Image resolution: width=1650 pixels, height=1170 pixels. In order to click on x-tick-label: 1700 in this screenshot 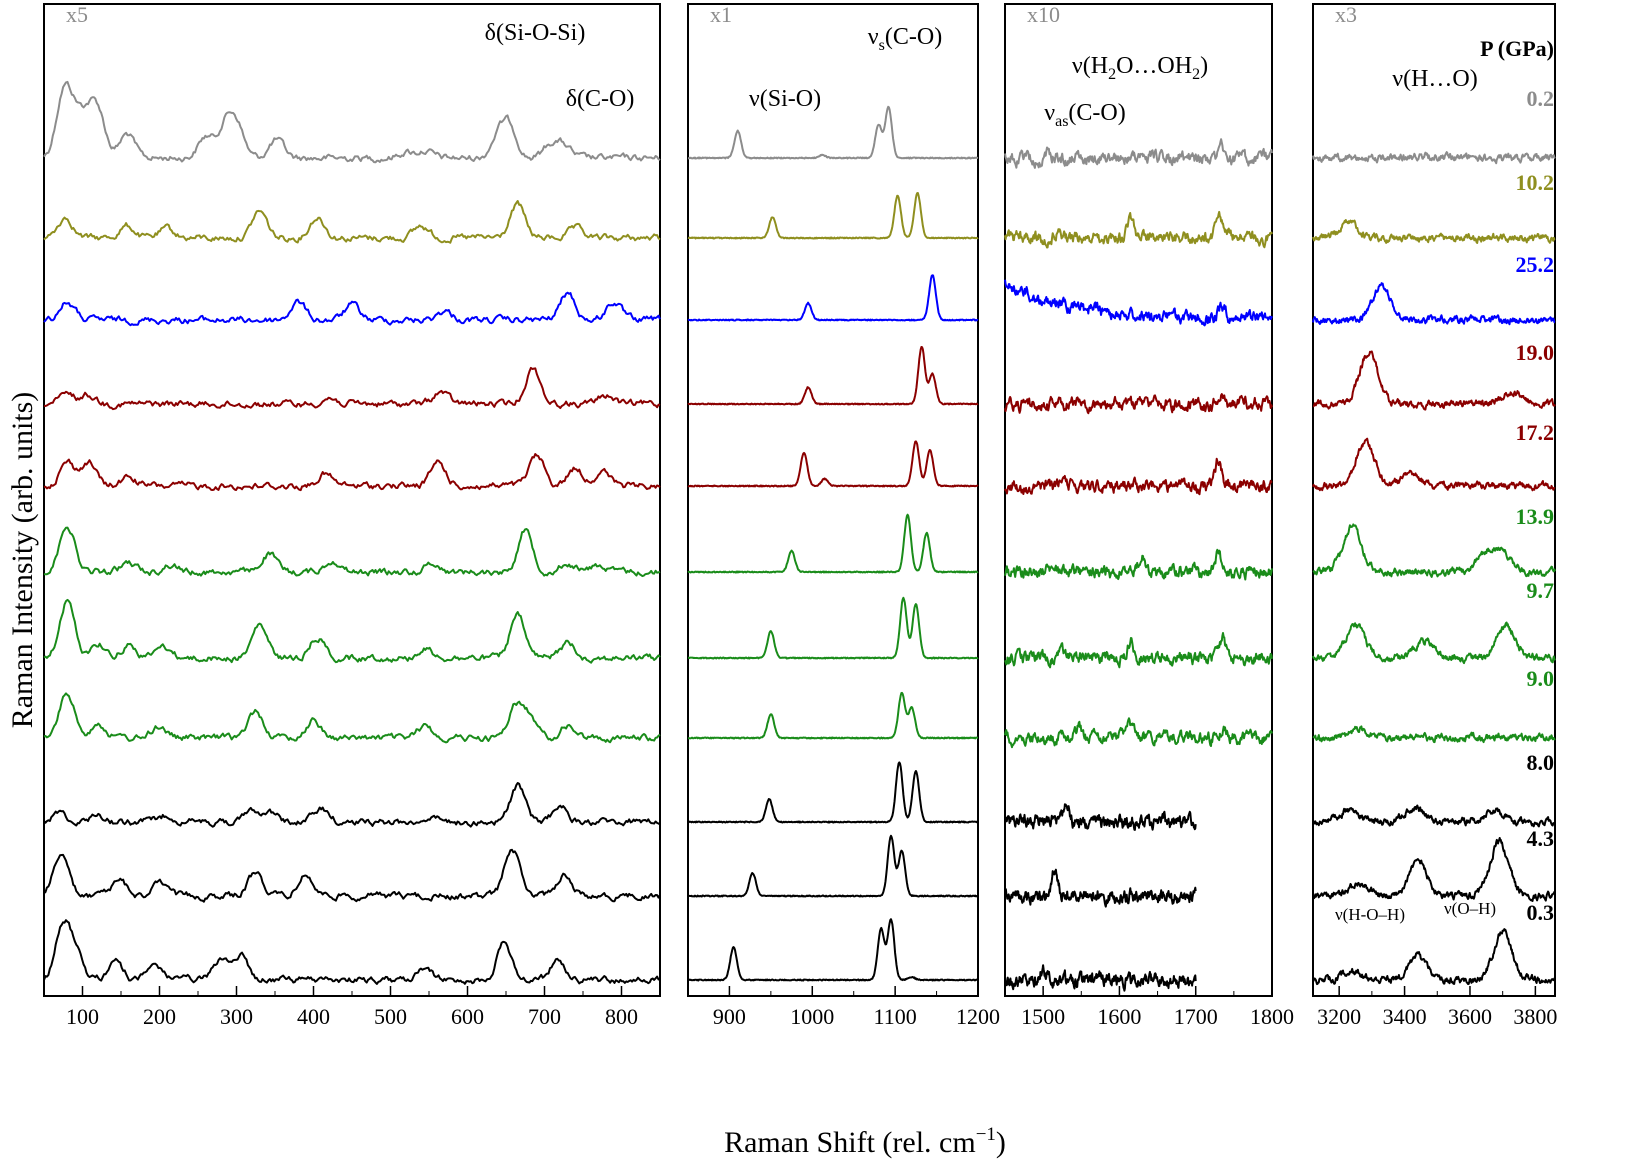, I will do `click(1196, 1016)`.